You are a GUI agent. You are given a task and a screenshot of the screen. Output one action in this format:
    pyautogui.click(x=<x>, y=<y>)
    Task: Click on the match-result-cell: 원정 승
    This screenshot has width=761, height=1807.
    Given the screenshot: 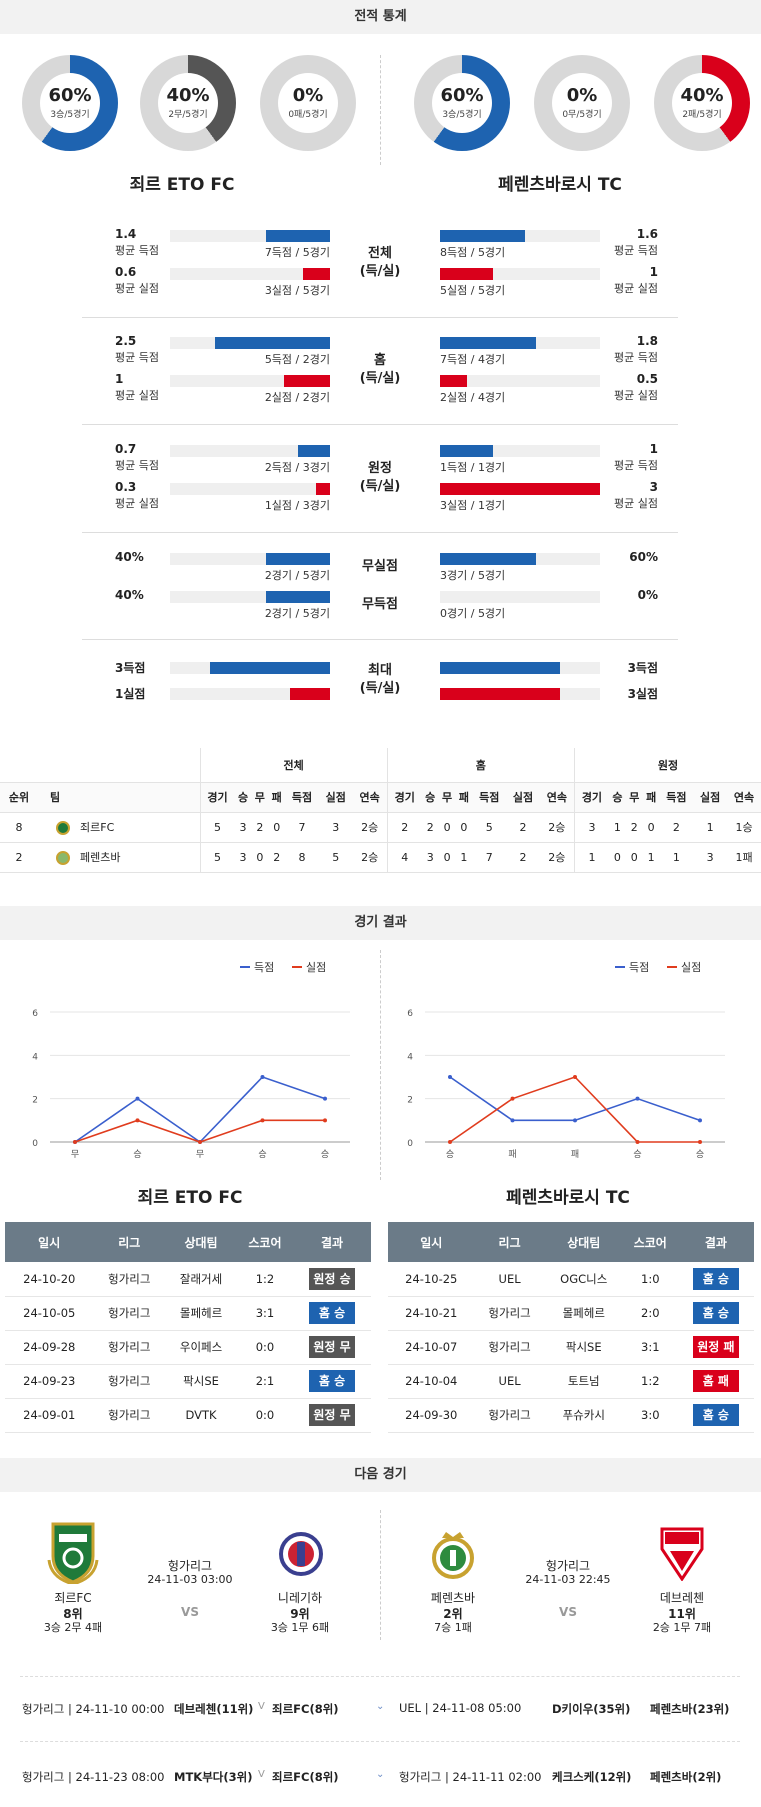 What is the action you would take?
    pyautogui.click(x=332, y=1279)
    